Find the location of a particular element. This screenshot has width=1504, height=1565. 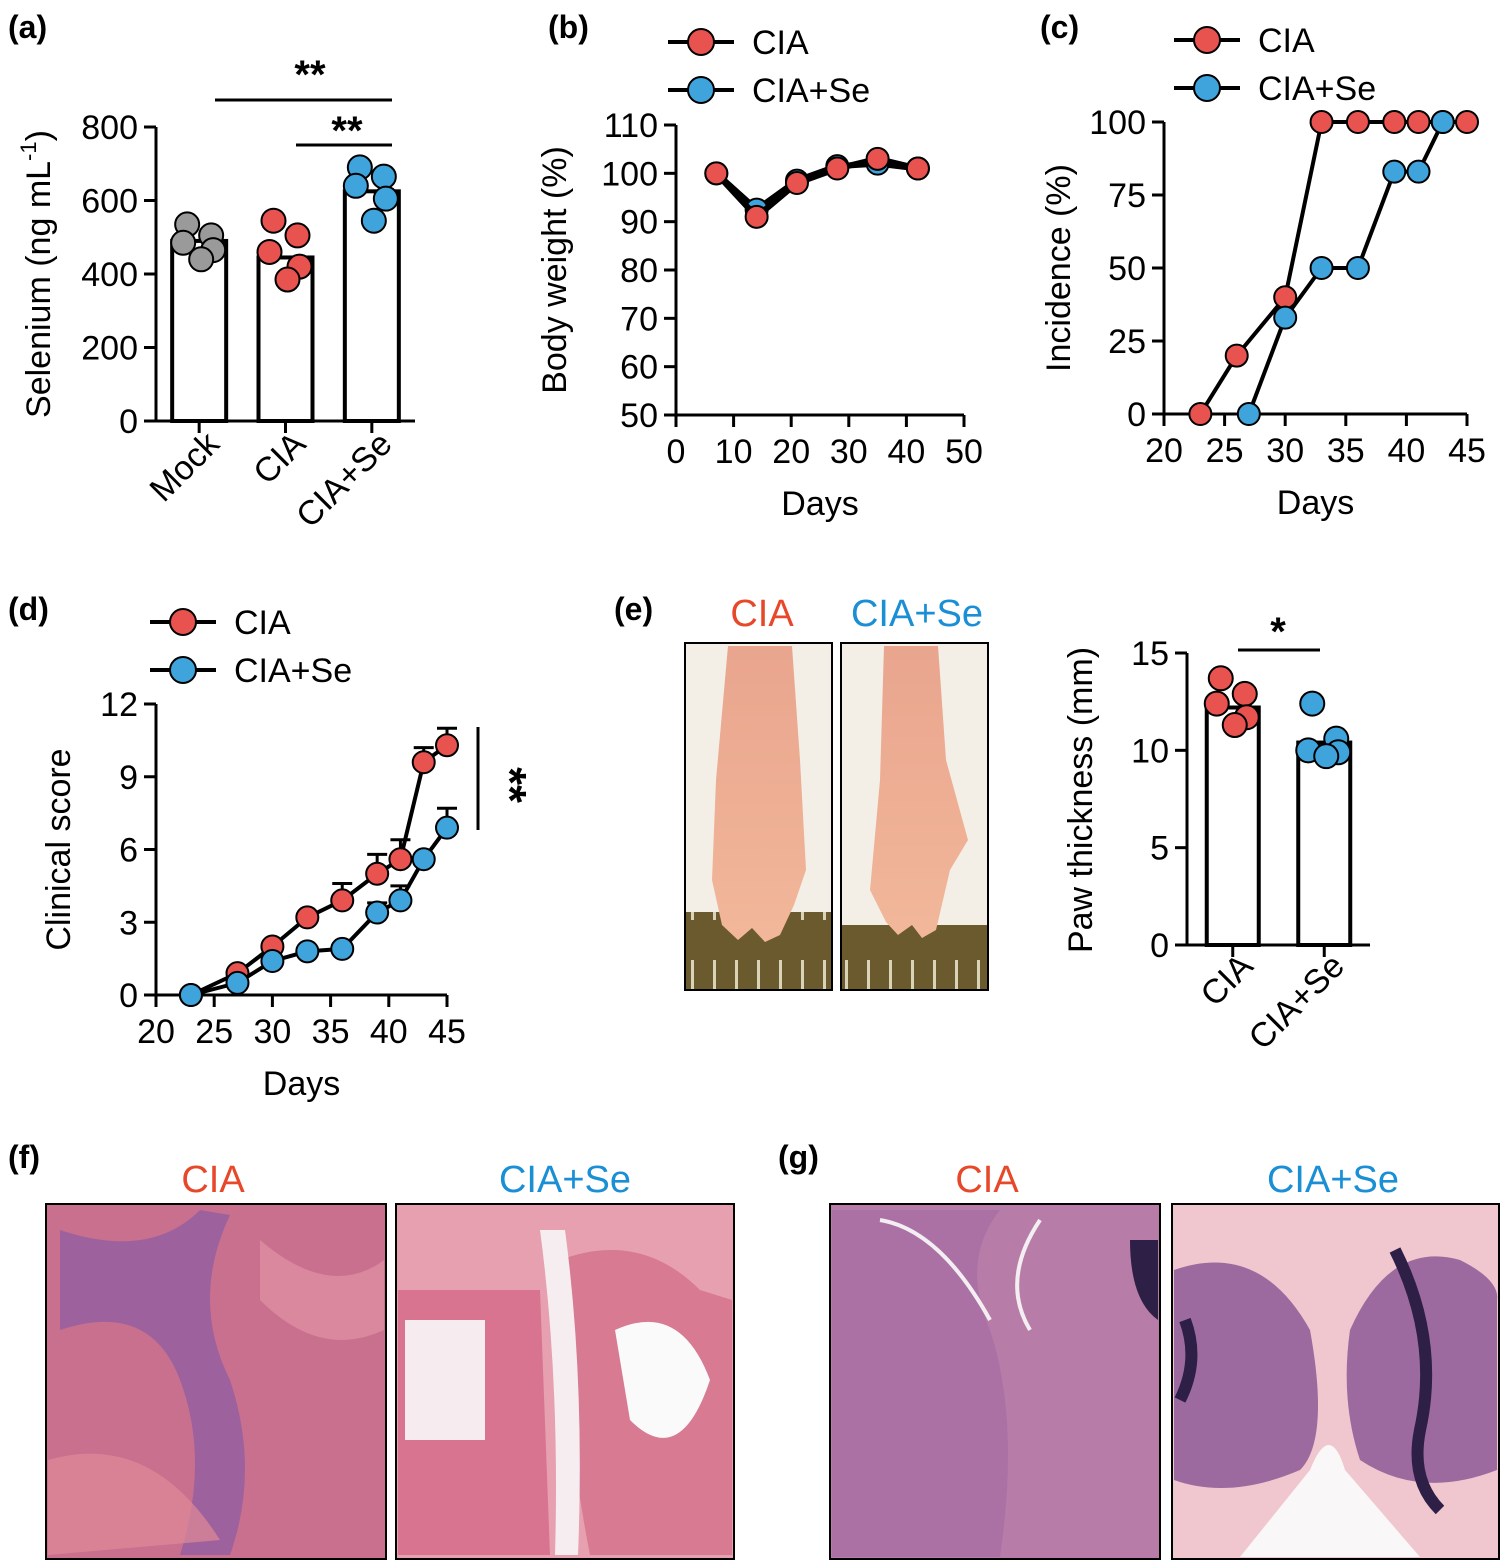

panel-label-b: (b) is located at coordinates (568, 27).